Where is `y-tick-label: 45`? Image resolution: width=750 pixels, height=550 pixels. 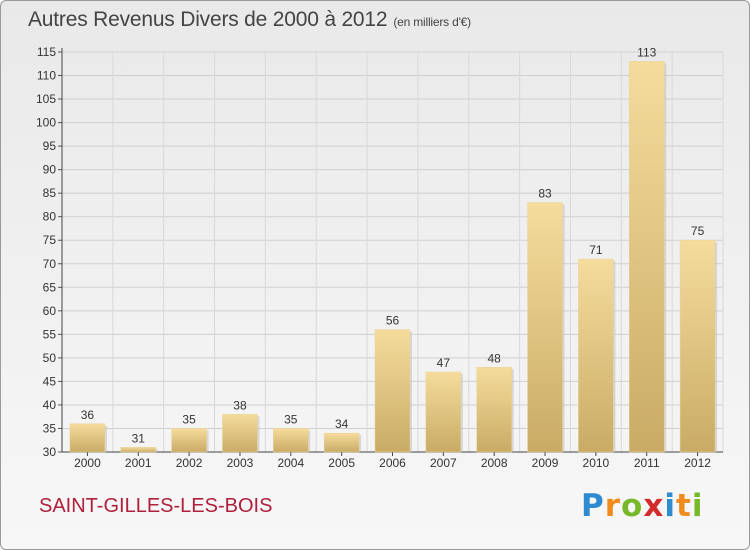 y-tick-label: 45 is located at coordinates (50, 381).